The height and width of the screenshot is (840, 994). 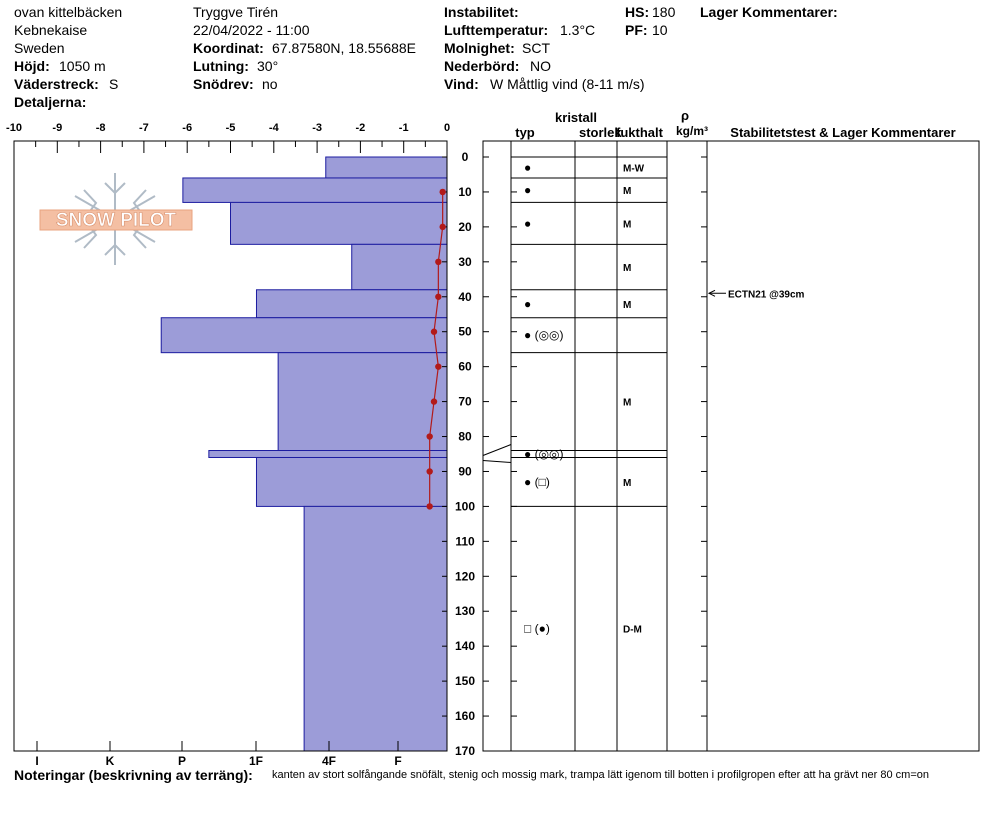 What do you see at coordinates (465, 716) in the screenshot?
I see `depth-label-16: 160` at bounding box center [465, 716].